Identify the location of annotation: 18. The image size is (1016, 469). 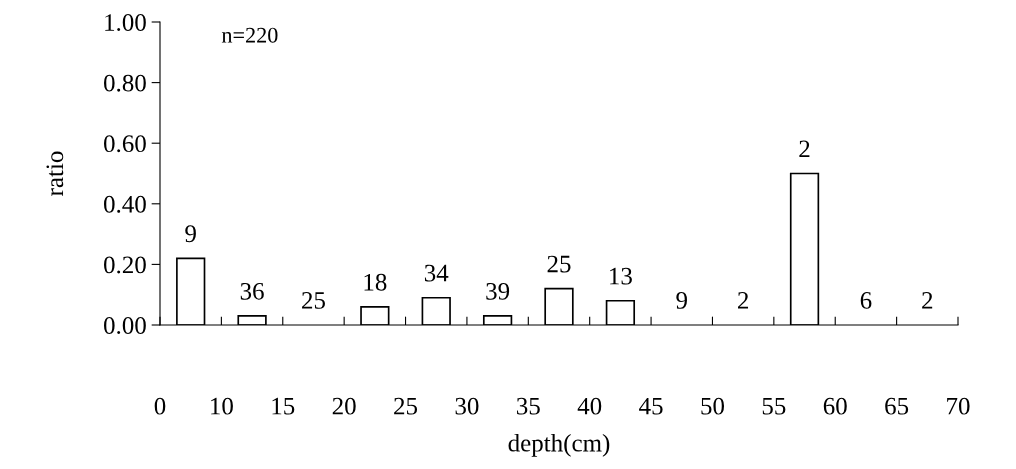
(375, 282).